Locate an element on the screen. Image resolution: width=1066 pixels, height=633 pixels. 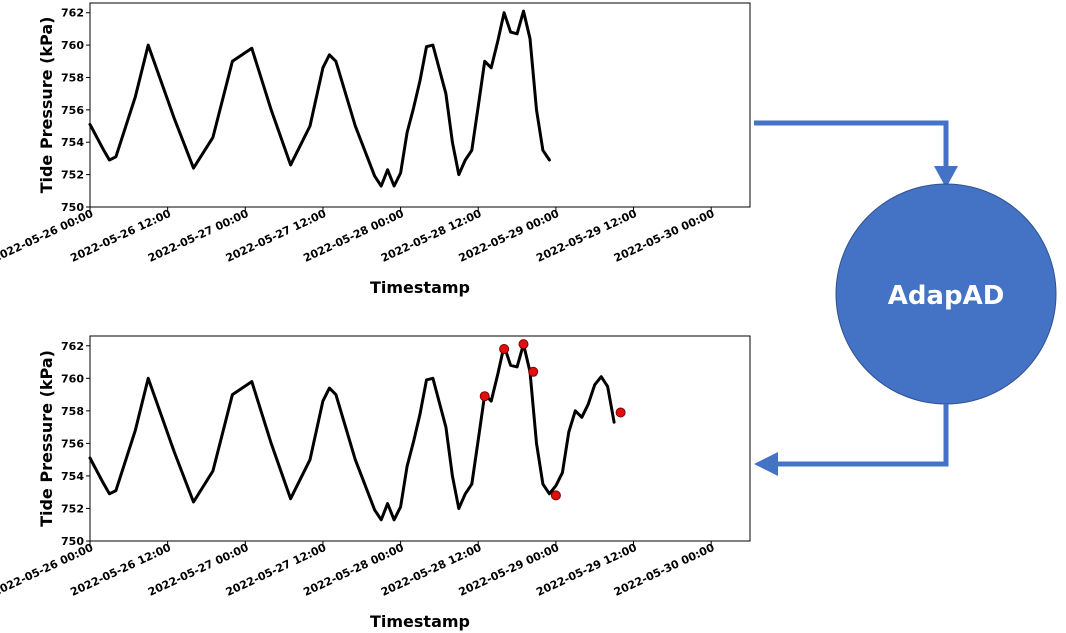
top-series-line is located at coordinates (319, 98).